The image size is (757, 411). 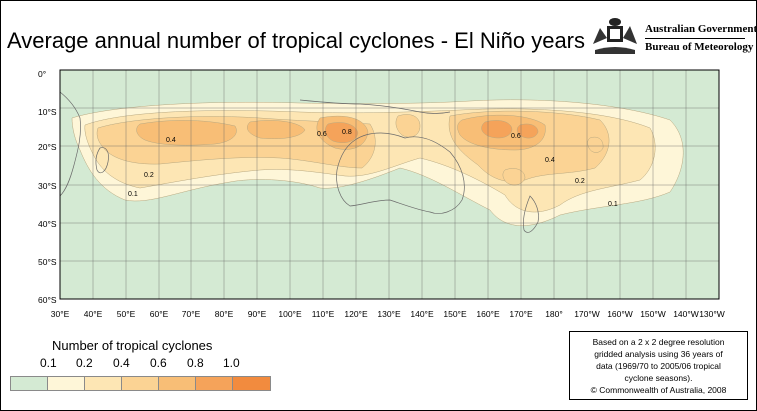 I want to click on lon-label: 60°E, so click(x=159, y=314).